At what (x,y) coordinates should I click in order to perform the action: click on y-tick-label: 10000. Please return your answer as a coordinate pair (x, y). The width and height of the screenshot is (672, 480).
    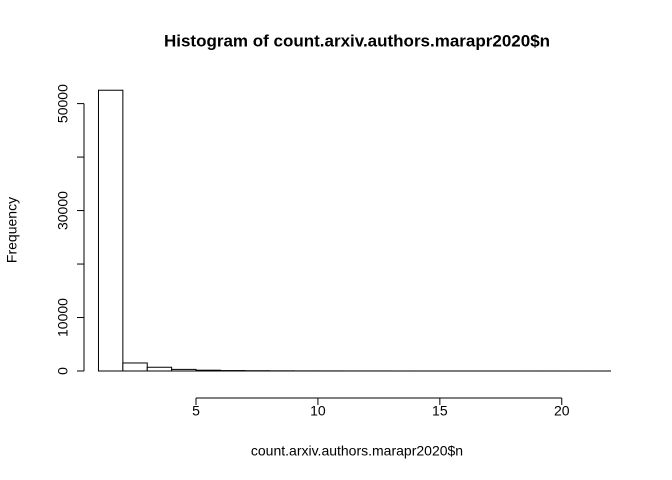
    Looking at the image, I should click on (63, 317).